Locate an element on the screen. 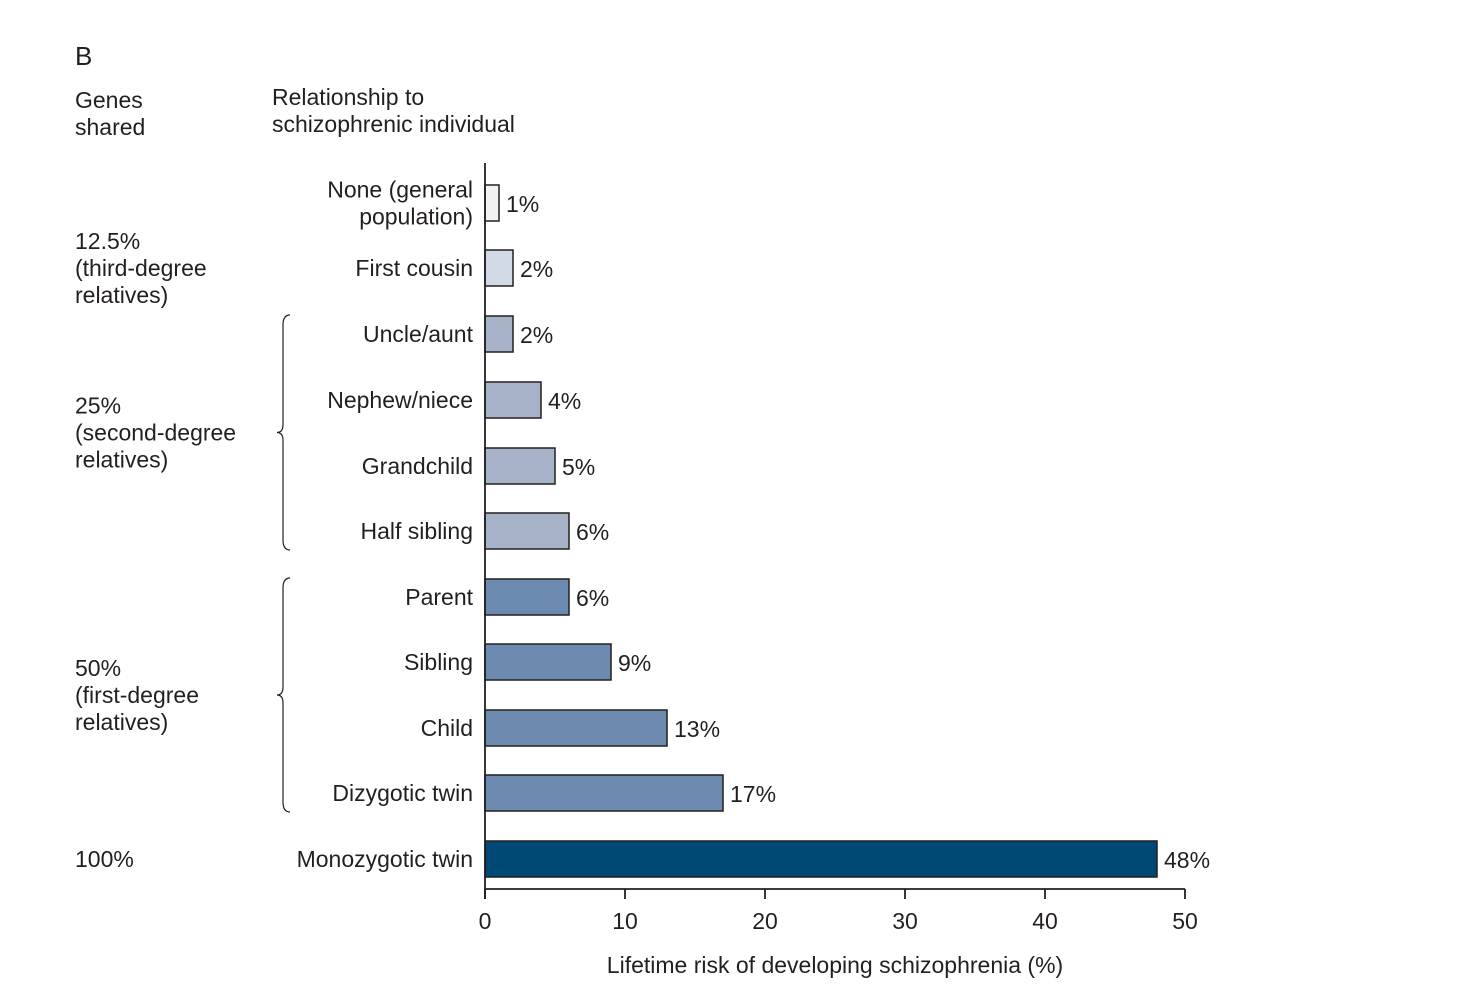  genes-shared-label: 100% is located at coordinates (104, 859).